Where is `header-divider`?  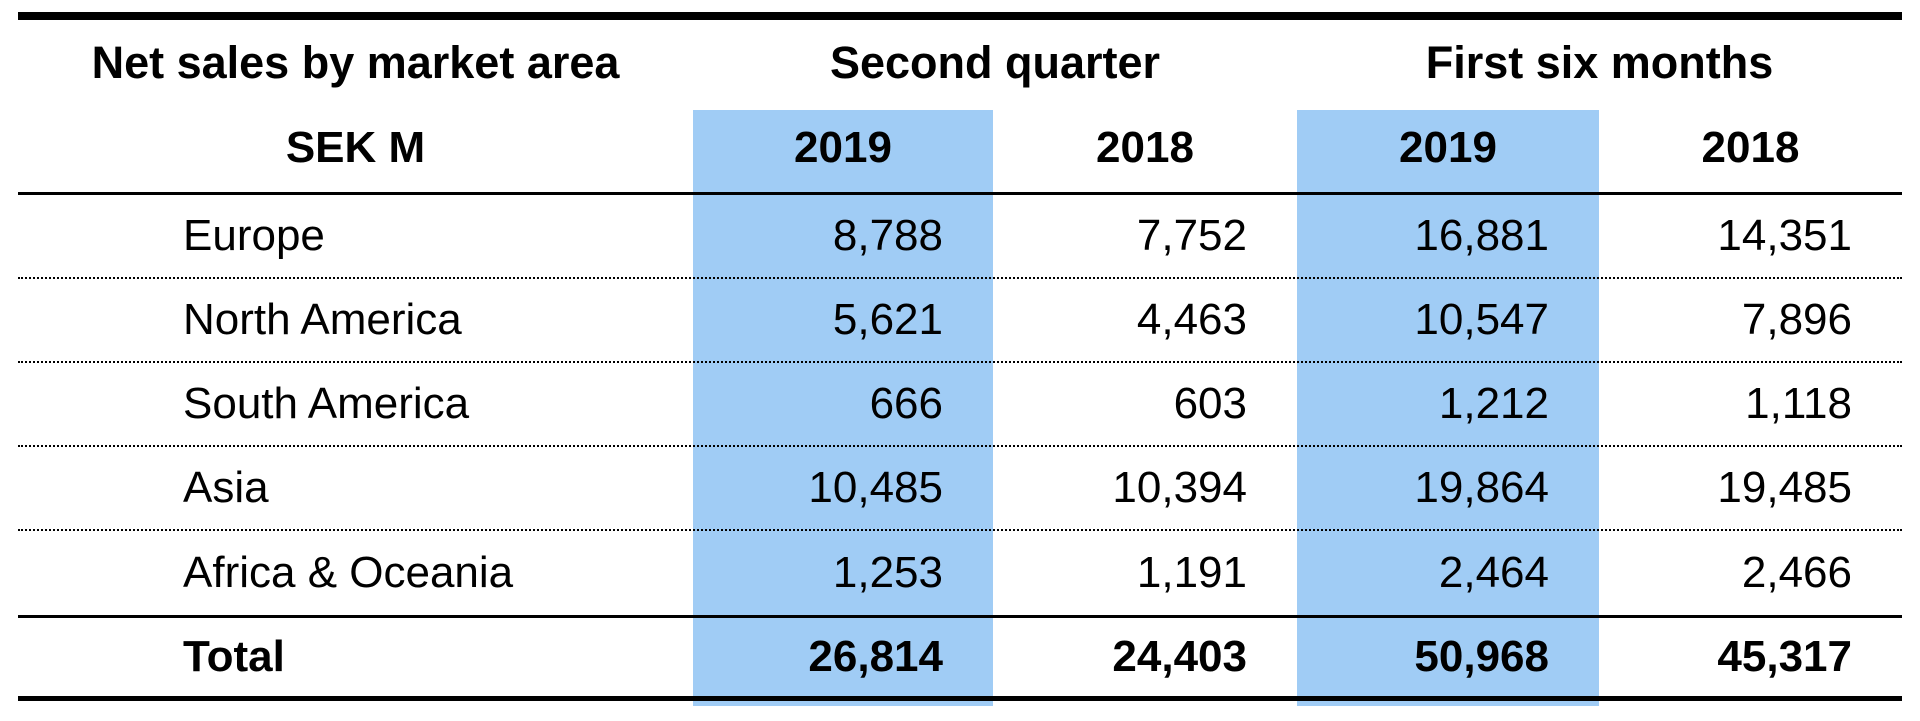
header-divider is located at coordinates (960, 193).